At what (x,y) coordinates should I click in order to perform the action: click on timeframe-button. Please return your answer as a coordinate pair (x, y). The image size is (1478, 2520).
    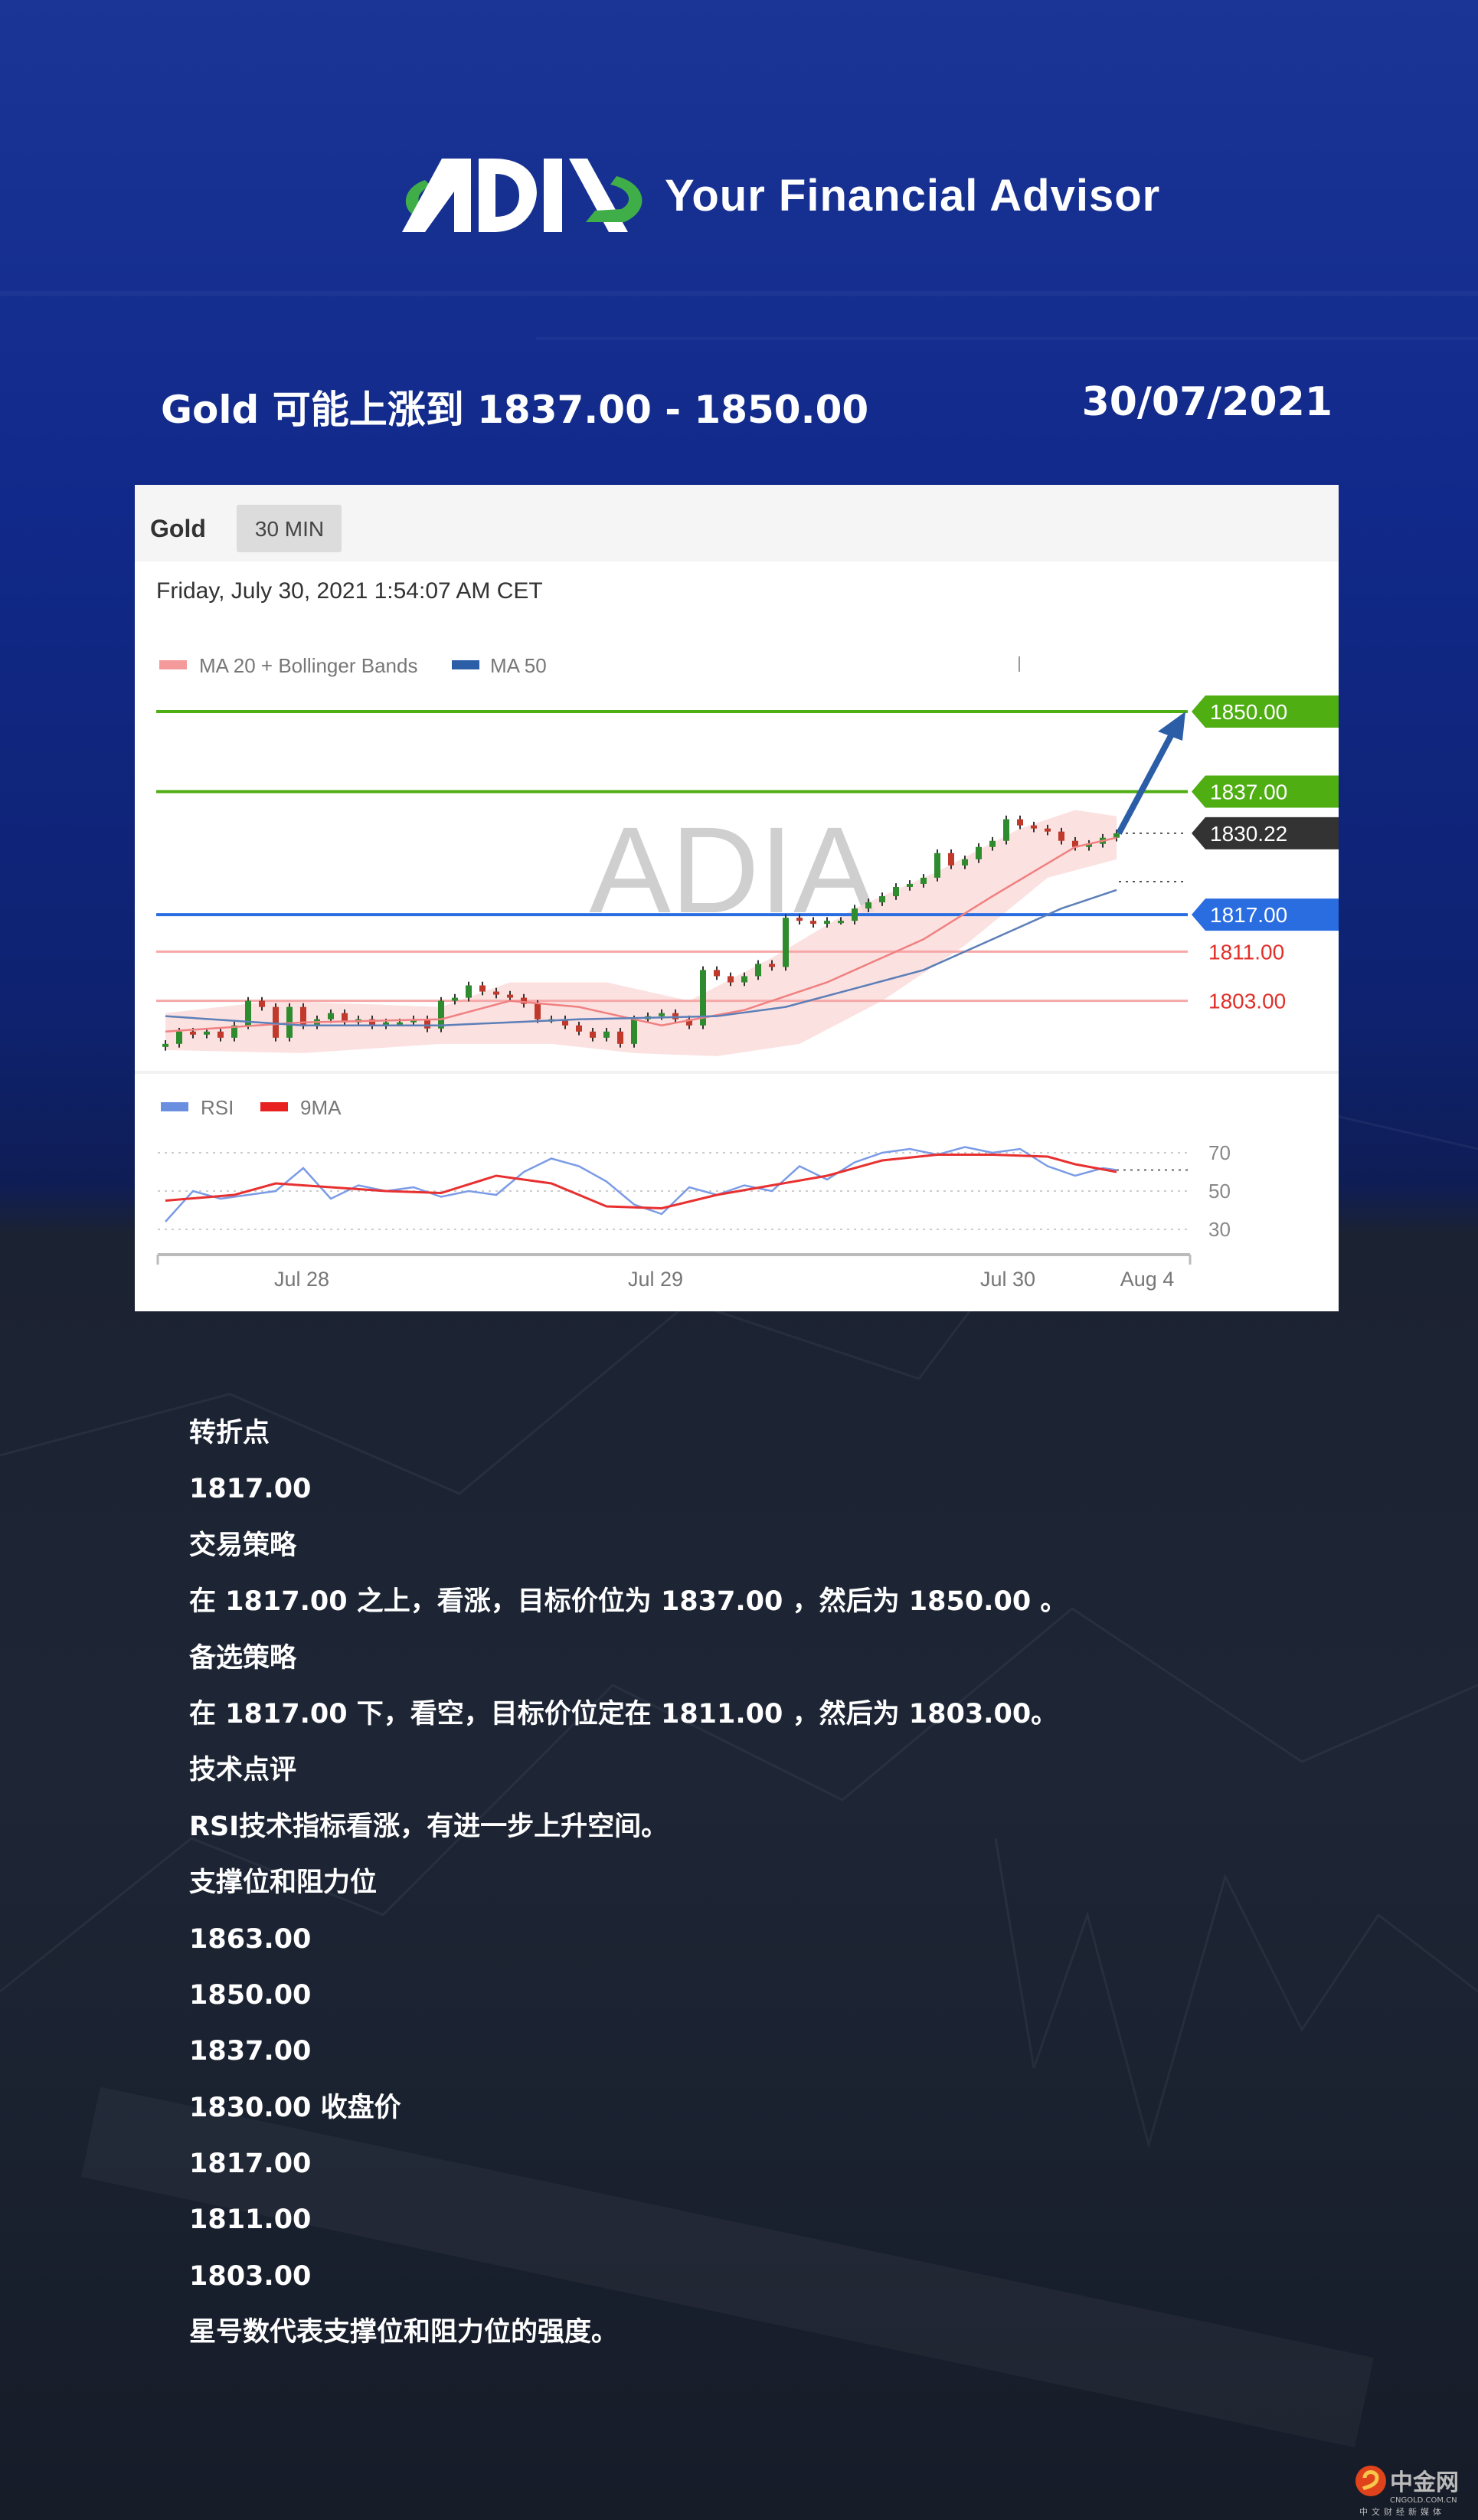
    Looking at the image, I should click on (289, 528).